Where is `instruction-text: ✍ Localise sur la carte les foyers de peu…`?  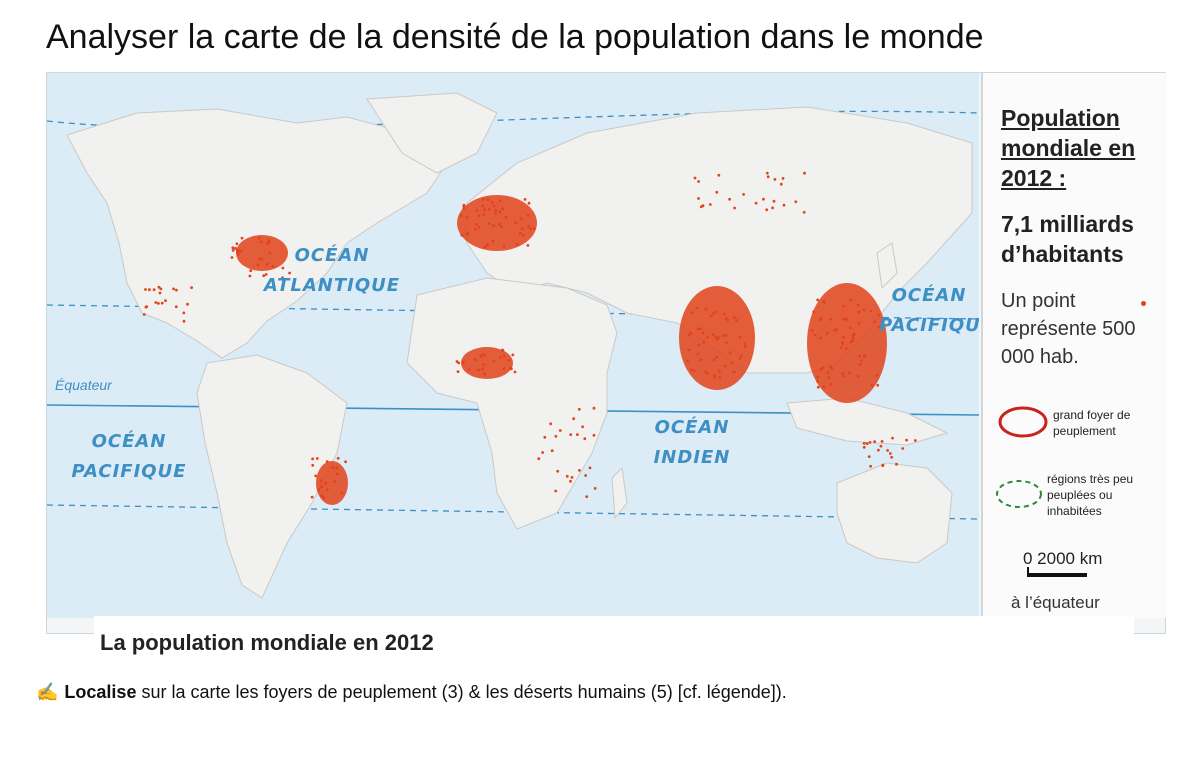
instruction-text: ✍ Localise sur la carte les foyers de peu… is located at coordinates (411, 692).